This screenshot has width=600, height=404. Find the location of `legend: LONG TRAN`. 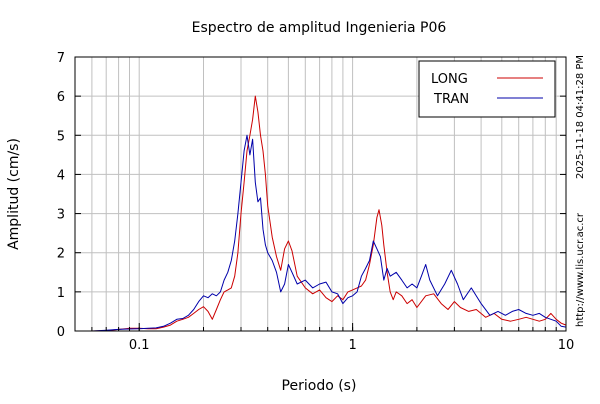

legend: LONG TRAN is located at coordinates (487, 89).